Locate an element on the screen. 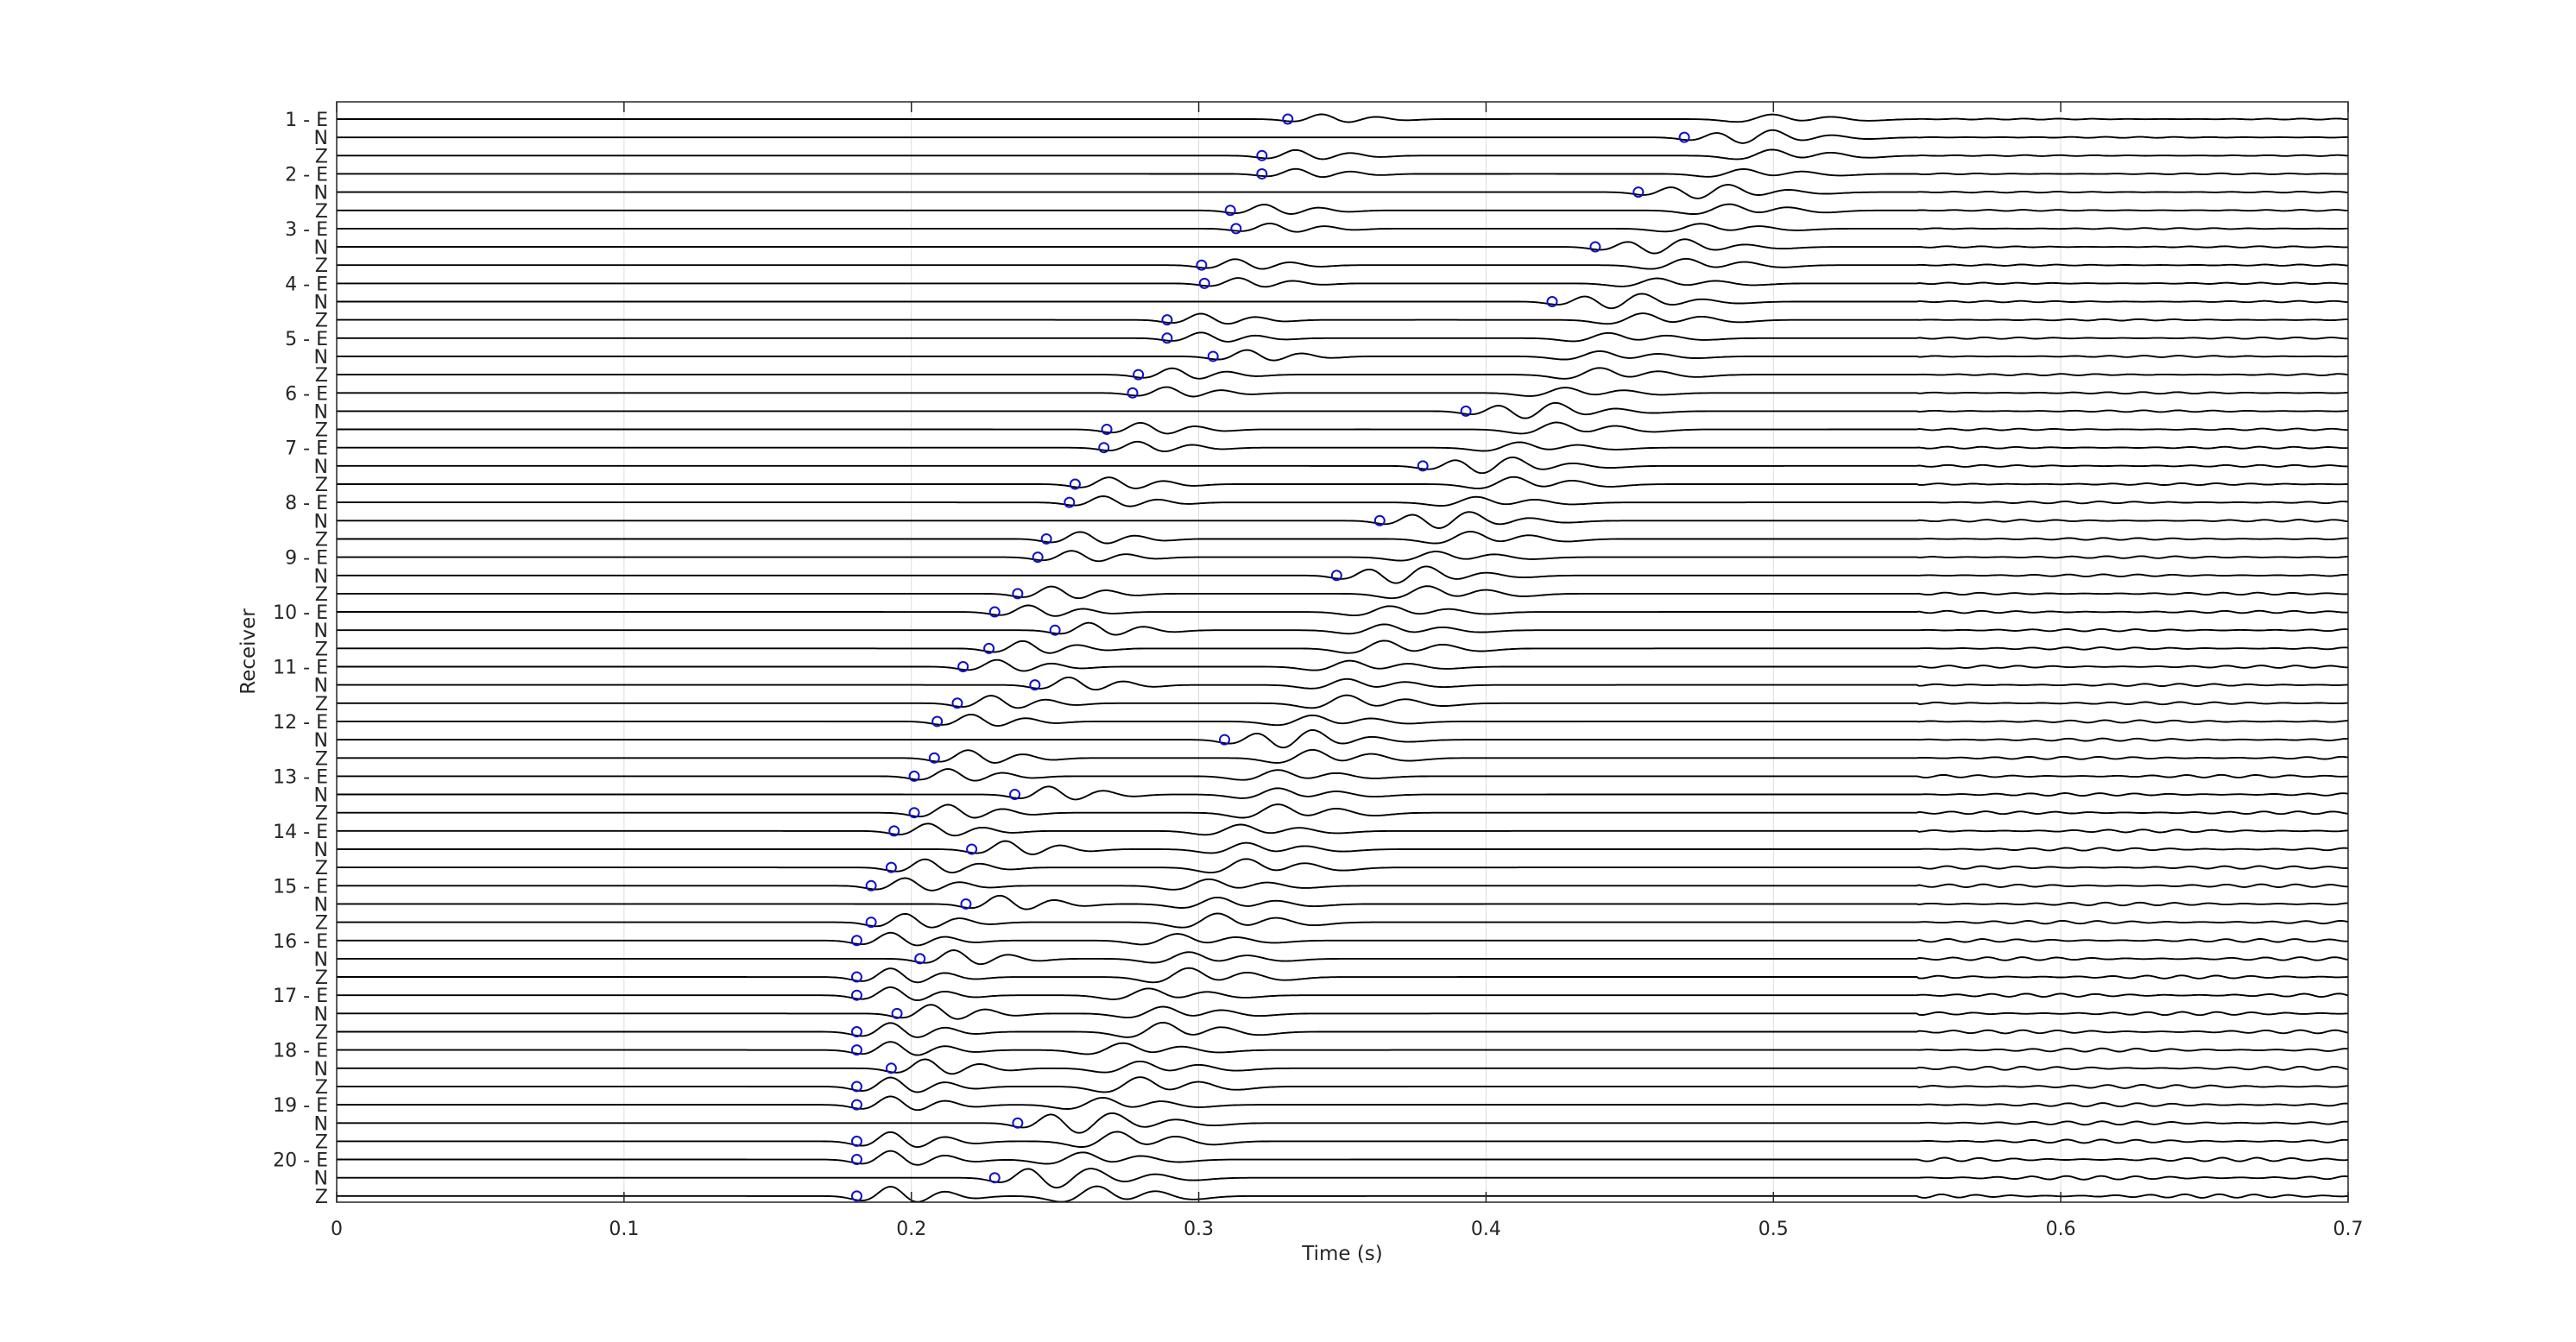  trace-receiver-10-z is located at coordinates (1343, 646).